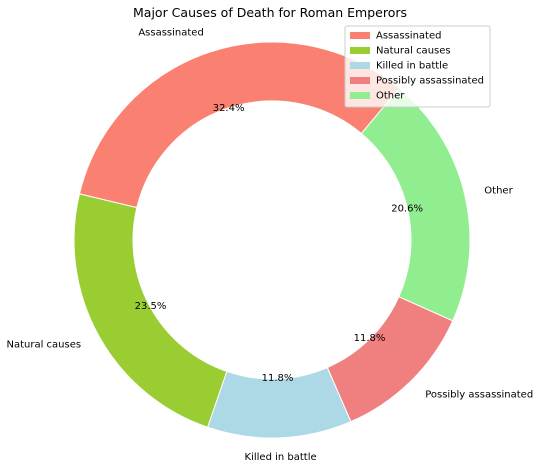 The image size is (540, 475). Describe the element at coordinates (430, 81) in the screenshot. I see `legend-label-possibly-assassinated: Possibly assassinated` at that location.